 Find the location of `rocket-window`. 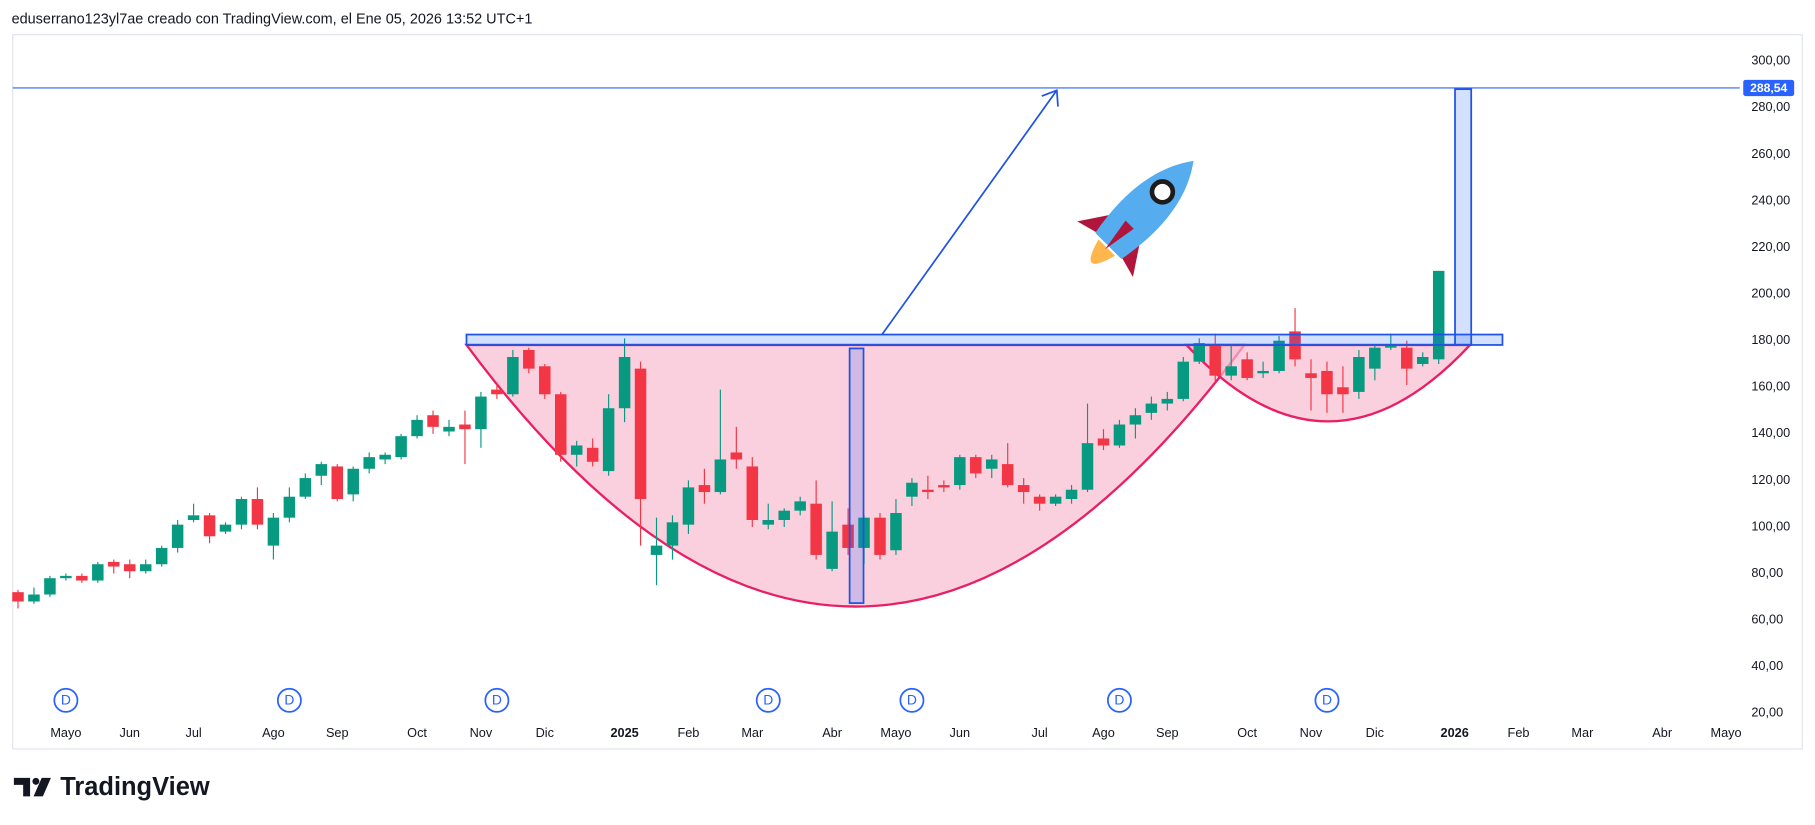

rocket-window is located at coordinates (1162, 192).